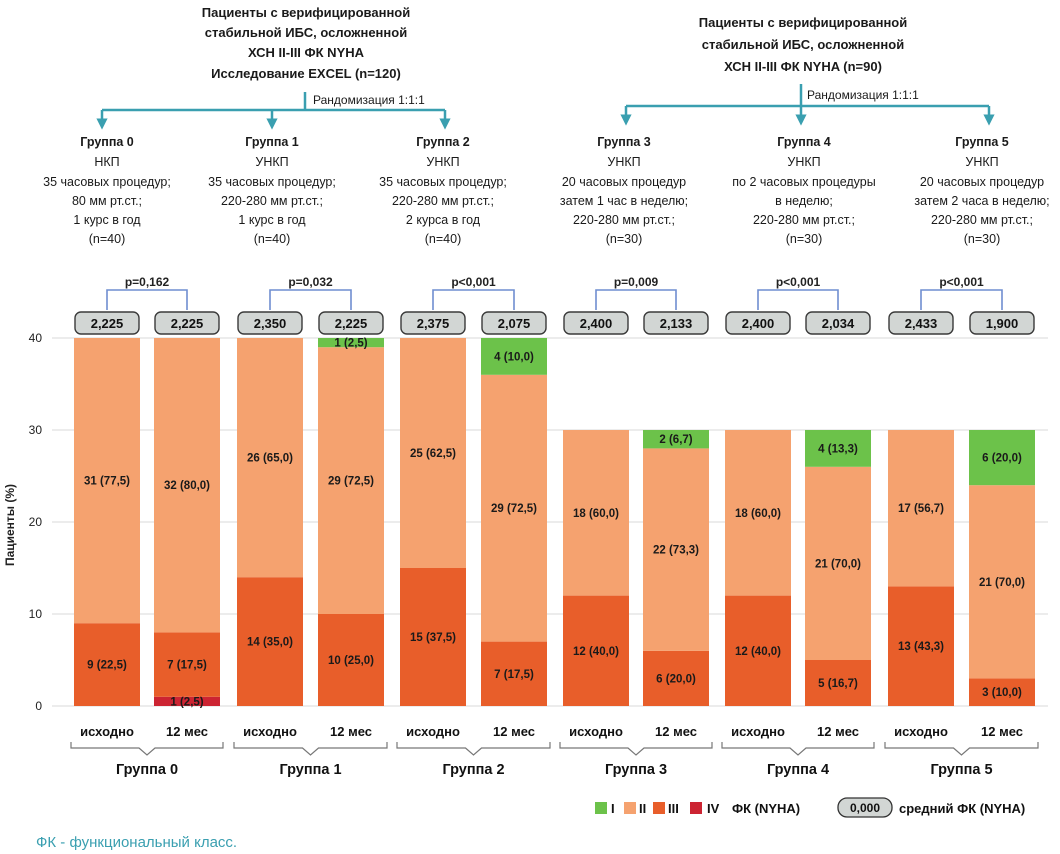  What do you see at coordinates (624, 142) in the screenshot?
I see `group-3-title: Группа 3` at bounding box center [624, 142].